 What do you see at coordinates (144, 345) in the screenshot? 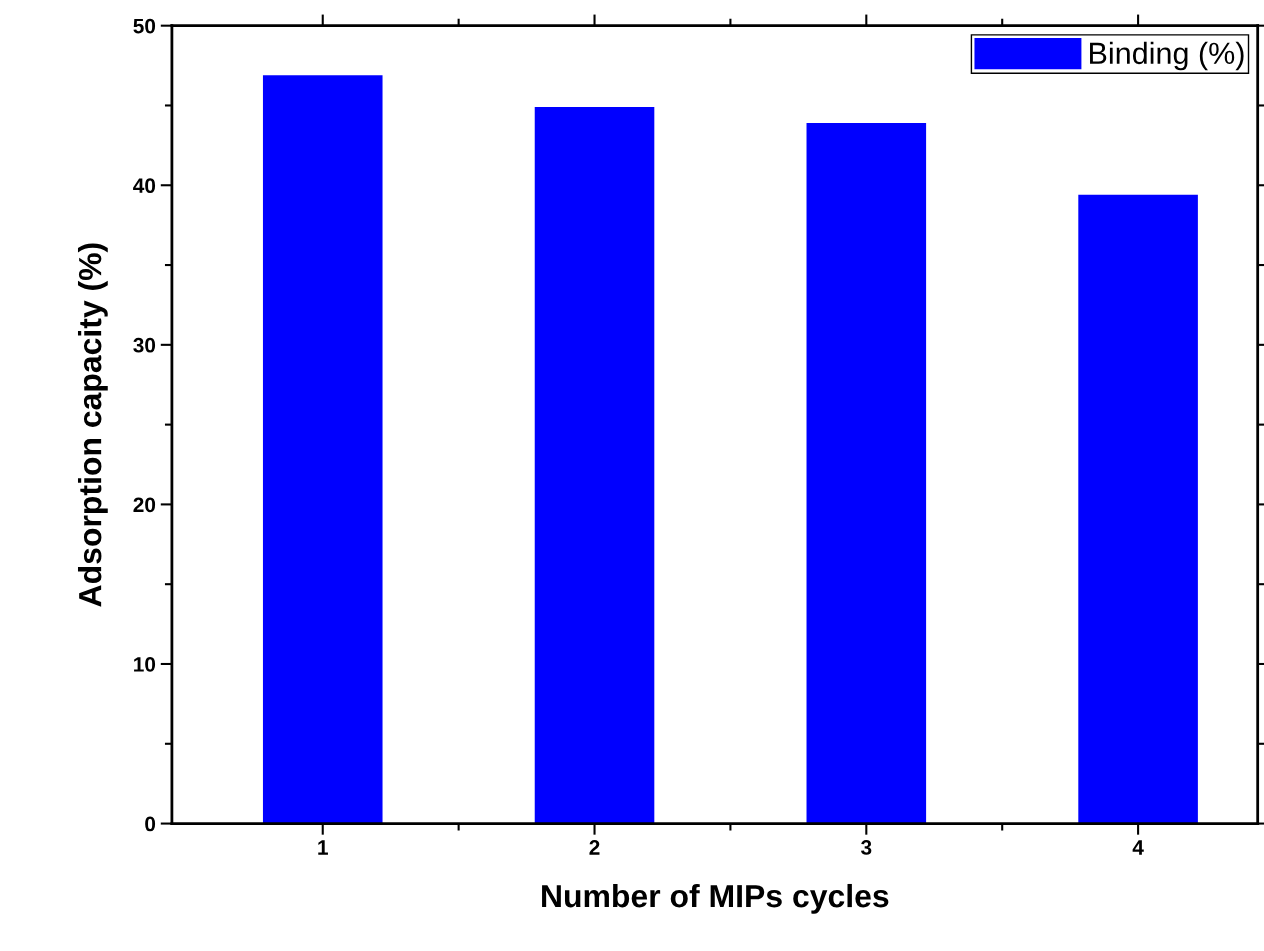
I see `y-tick-label: 30` at bounding box center [144, 345].